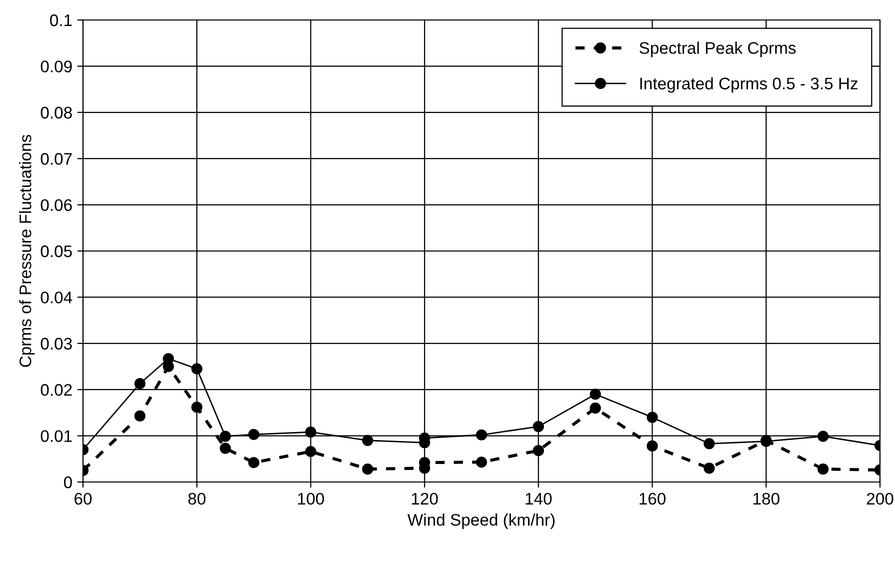 The height and width of the screenshot is (588, 895). Describe the element at coordinates (56, 159) in the screenshot. I see `y-tick-label: 0.07` at that location.